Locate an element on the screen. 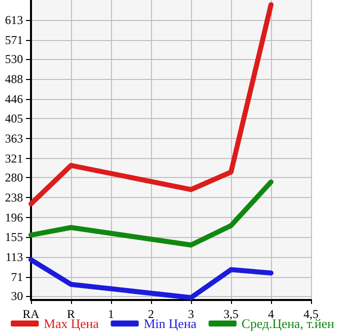  x-tick-label: 3,5 is located at coordinates (231, 314).